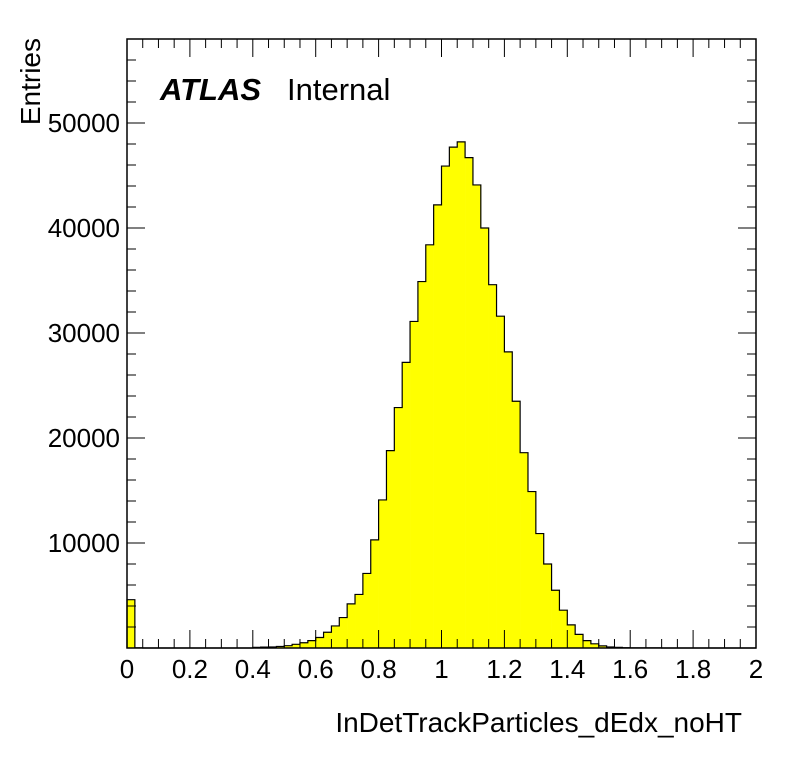 This screenshot has width=796, height=772. Describe the element at coordinates (84, 543) in the screenshot. I see `y-tick-label: 10000` at that location.